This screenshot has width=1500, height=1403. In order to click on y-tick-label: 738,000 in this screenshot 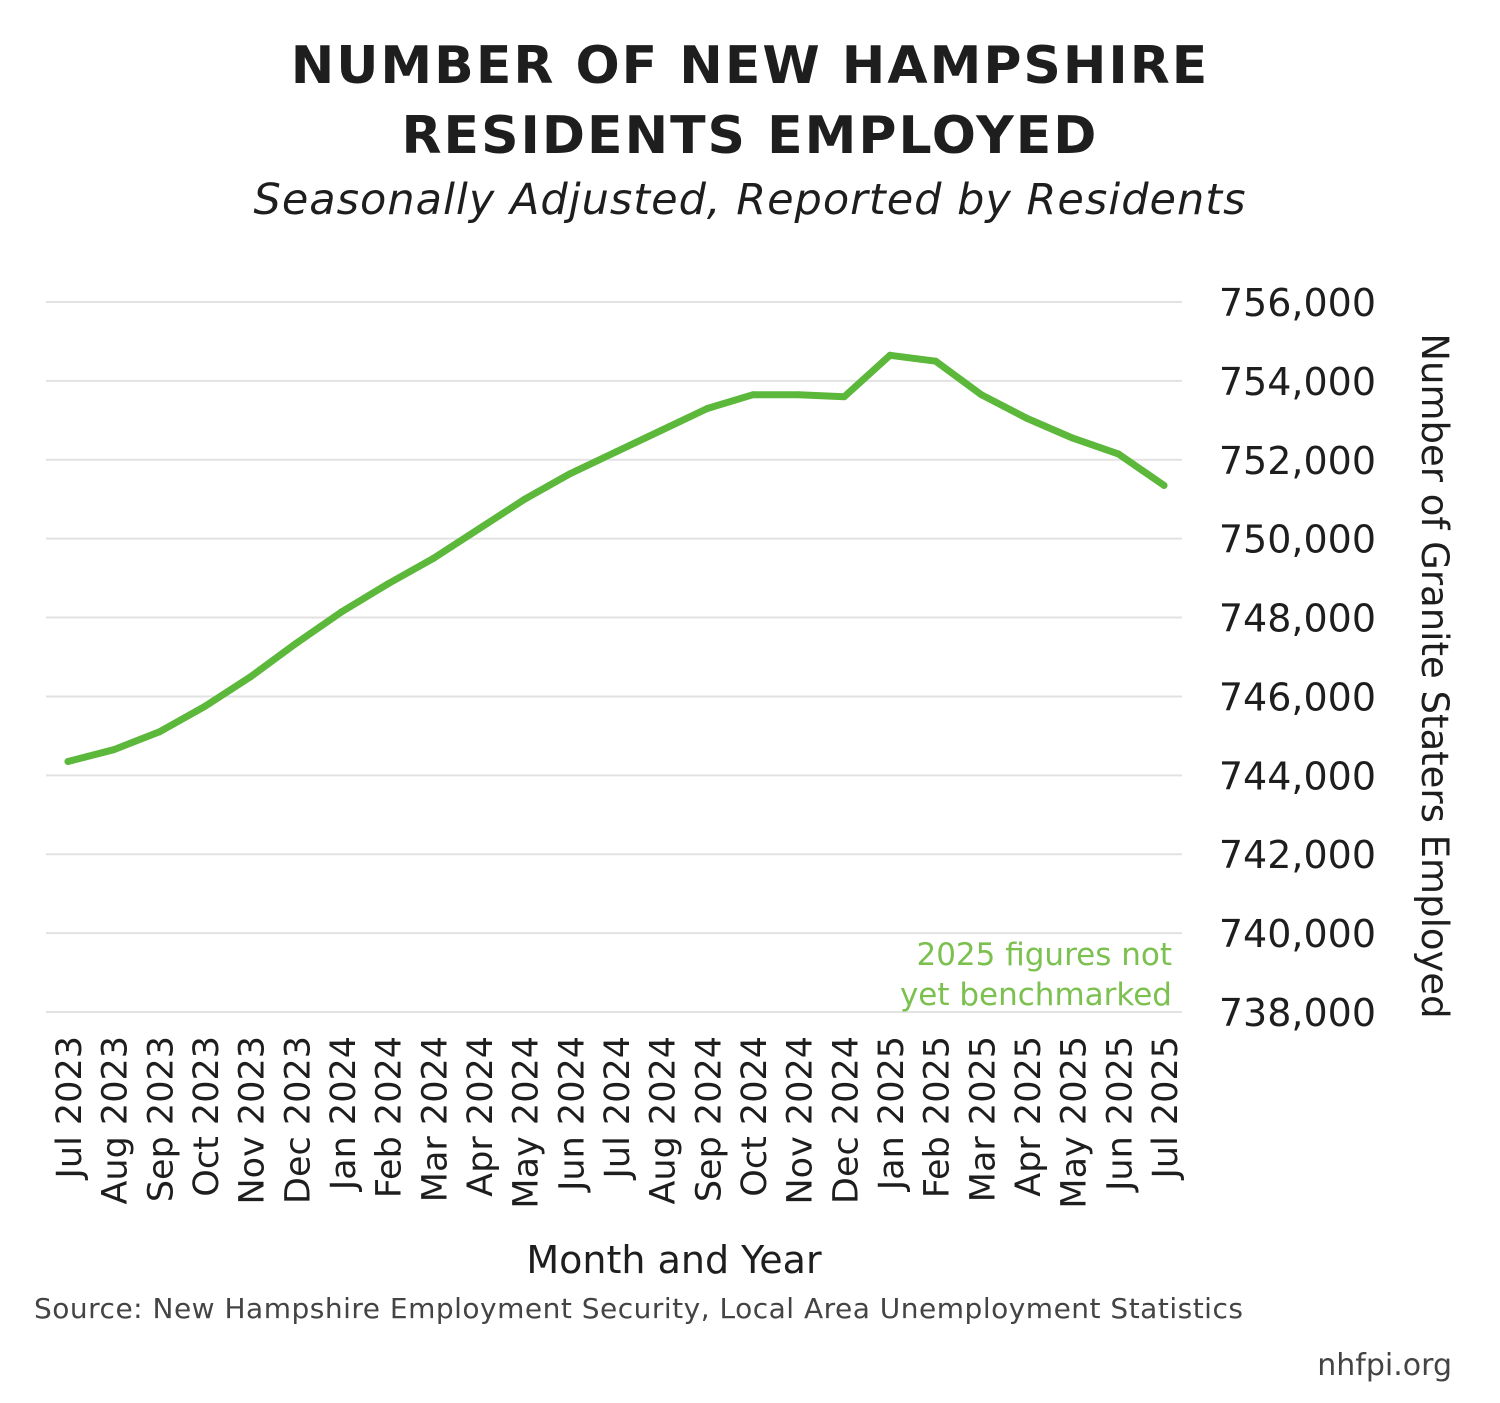, I will do `click(1297, 1013)`.